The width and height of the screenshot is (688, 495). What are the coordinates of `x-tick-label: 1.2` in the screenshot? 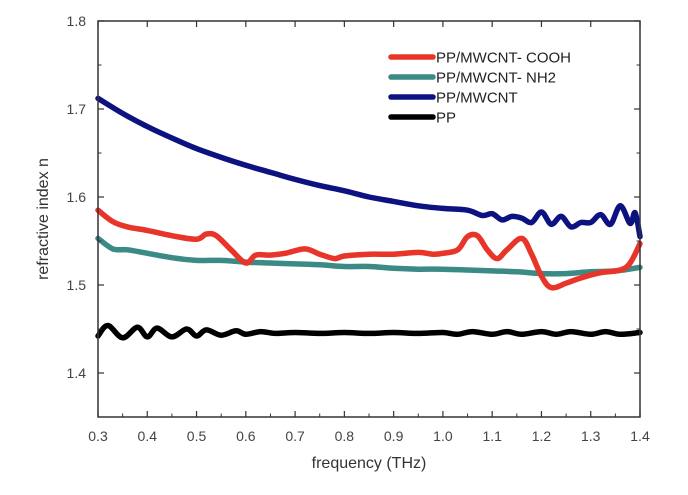 It's located at (542, 436).